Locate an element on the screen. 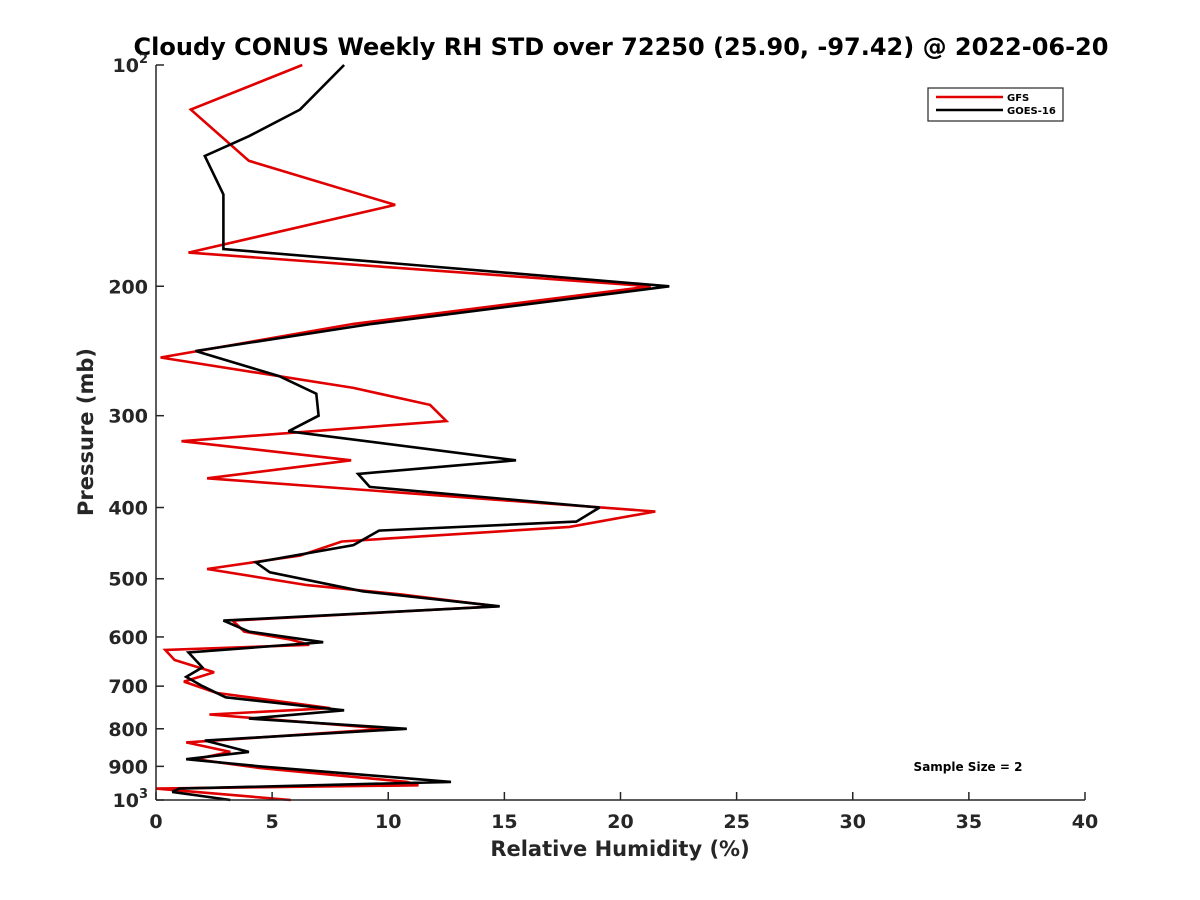 This screenshot has width=1200, height=900. sample-size-annotation: Sample Size = 2 is located at coordinates (968, 767).